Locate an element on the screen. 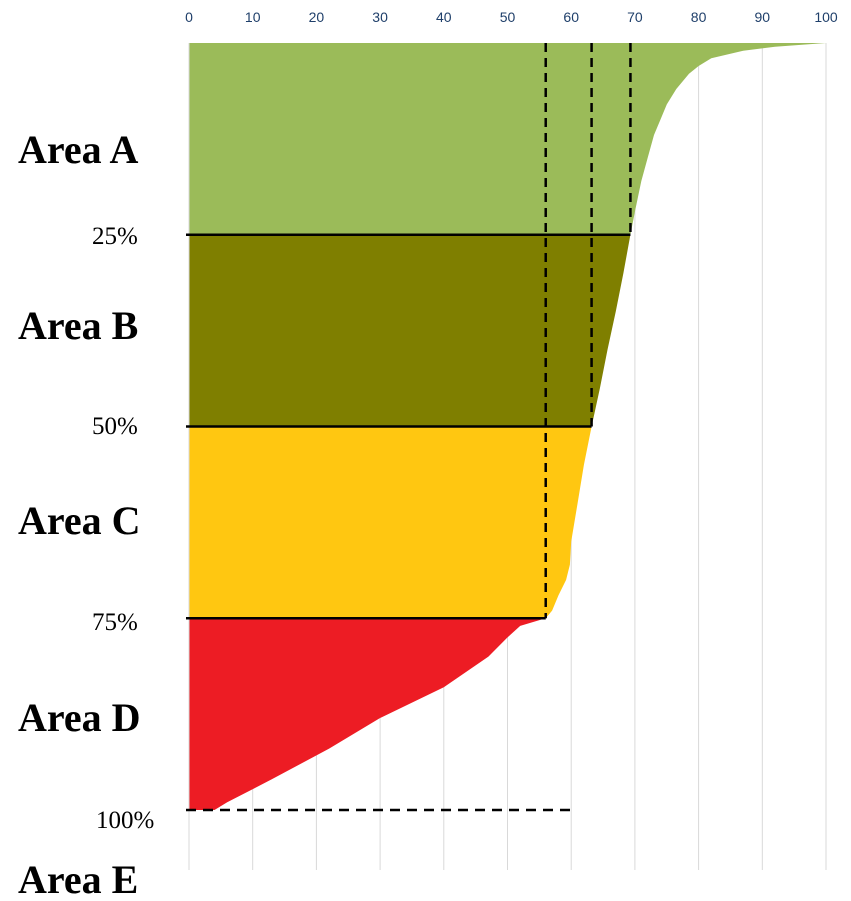  x-tick-label-20: 20 is located at coordinates (317, 17).